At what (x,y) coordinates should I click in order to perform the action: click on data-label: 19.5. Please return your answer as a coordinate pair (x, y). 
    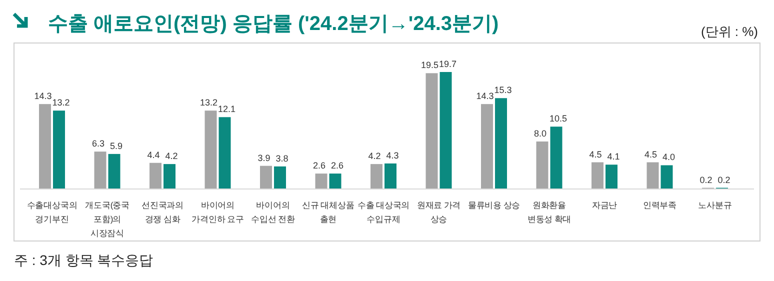
    Looking at the image, I should click on (429, 65).